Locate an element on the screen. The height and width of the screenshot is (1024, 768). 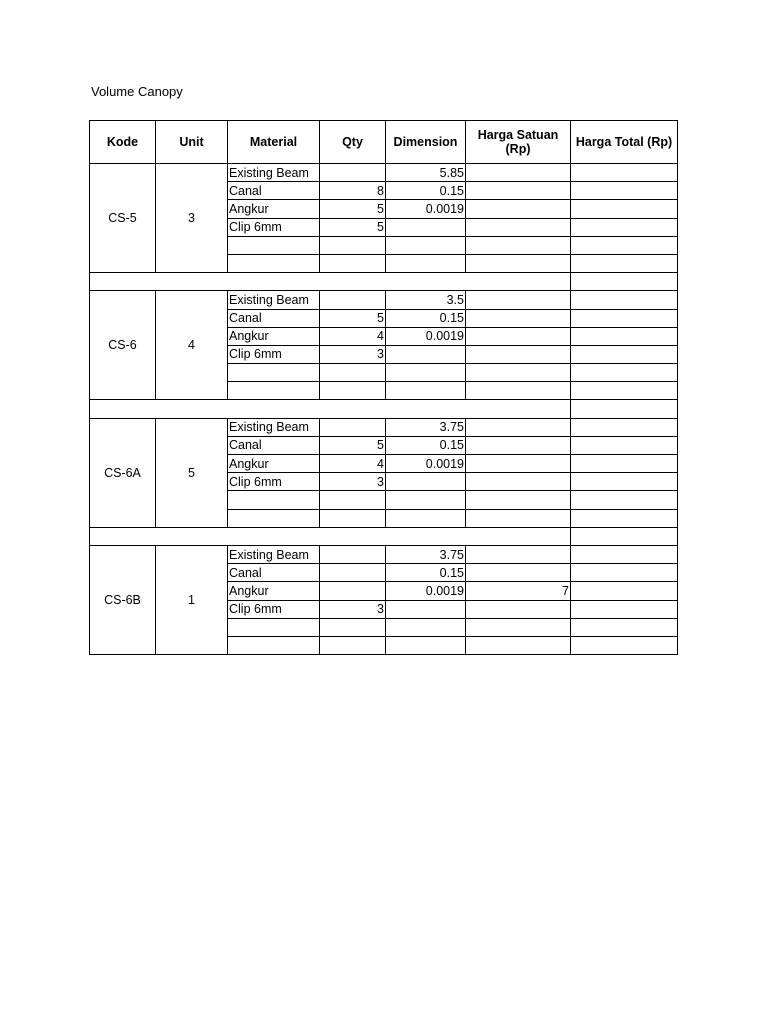
unit-cell: 4 is located at coordinates (191, 345).